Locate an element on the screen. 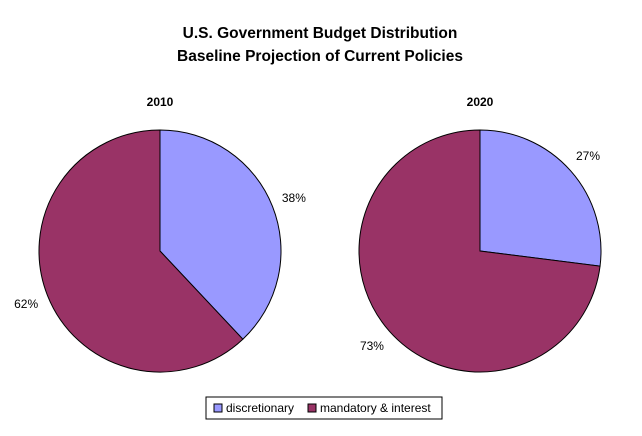  legend-box is located at coordinates (324, 408).